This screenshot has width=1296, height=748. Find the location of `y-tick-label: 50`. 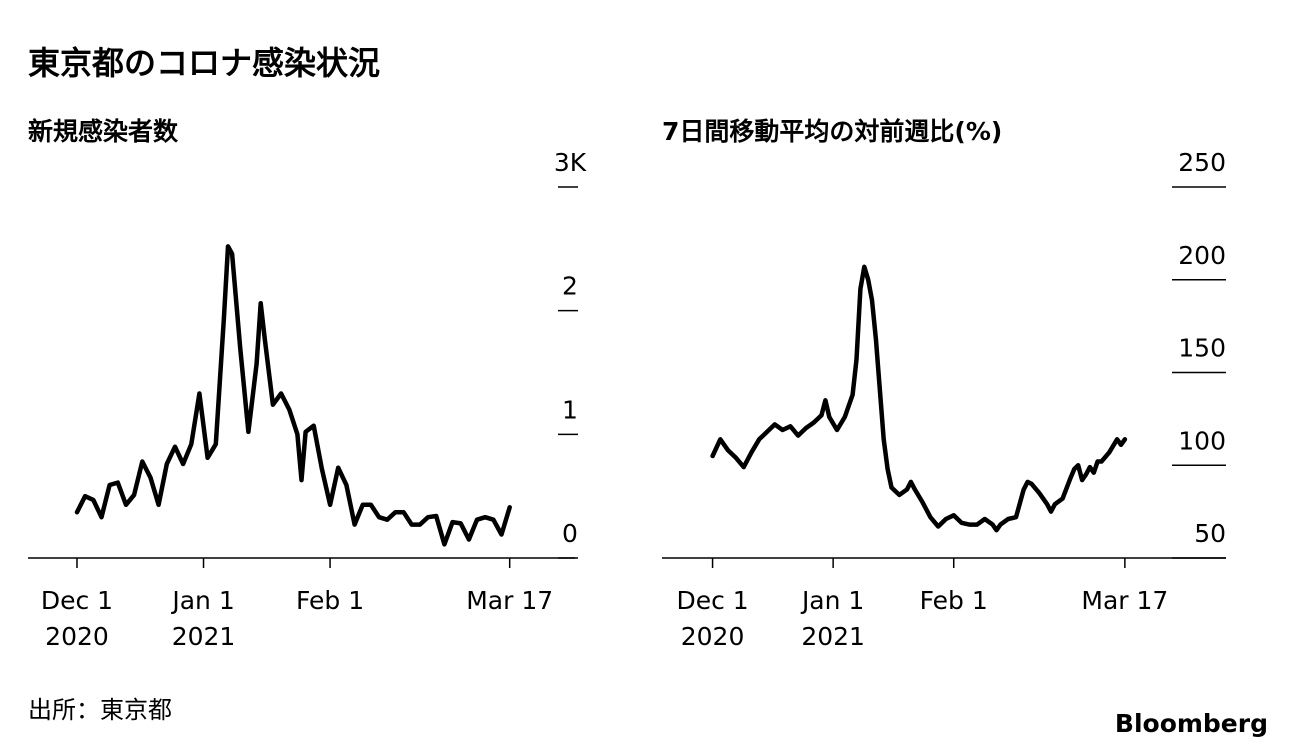

y-tick-label: 50 is located at coordinates (1210, 533).